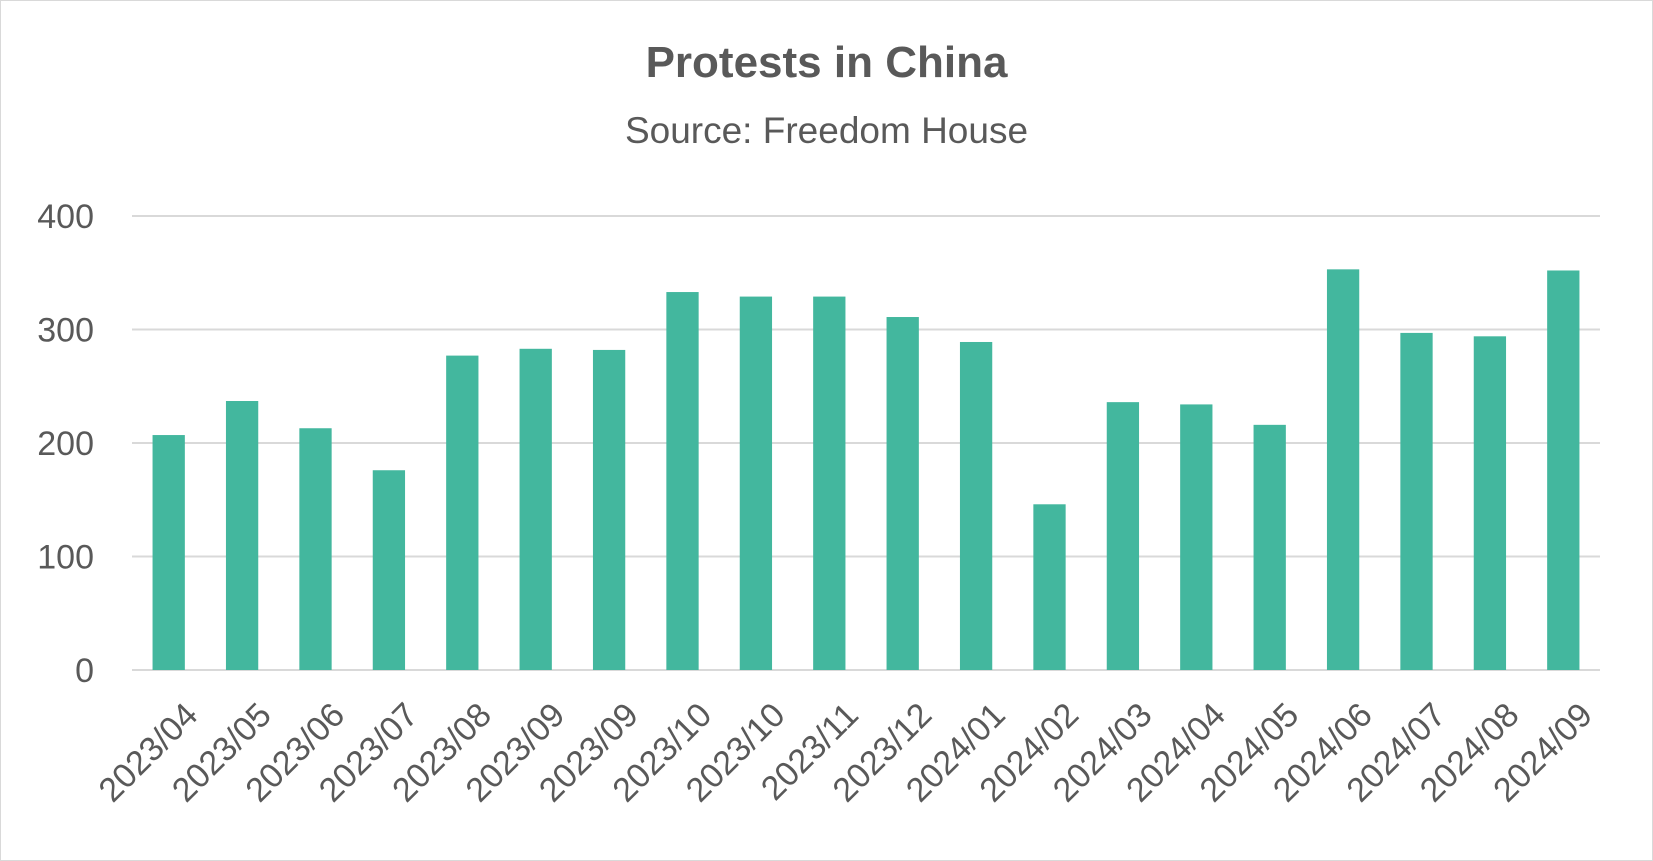  Describe the element at coordinates (65, 217) in the screenshot. I see `y-tick-label: 400` at that location.